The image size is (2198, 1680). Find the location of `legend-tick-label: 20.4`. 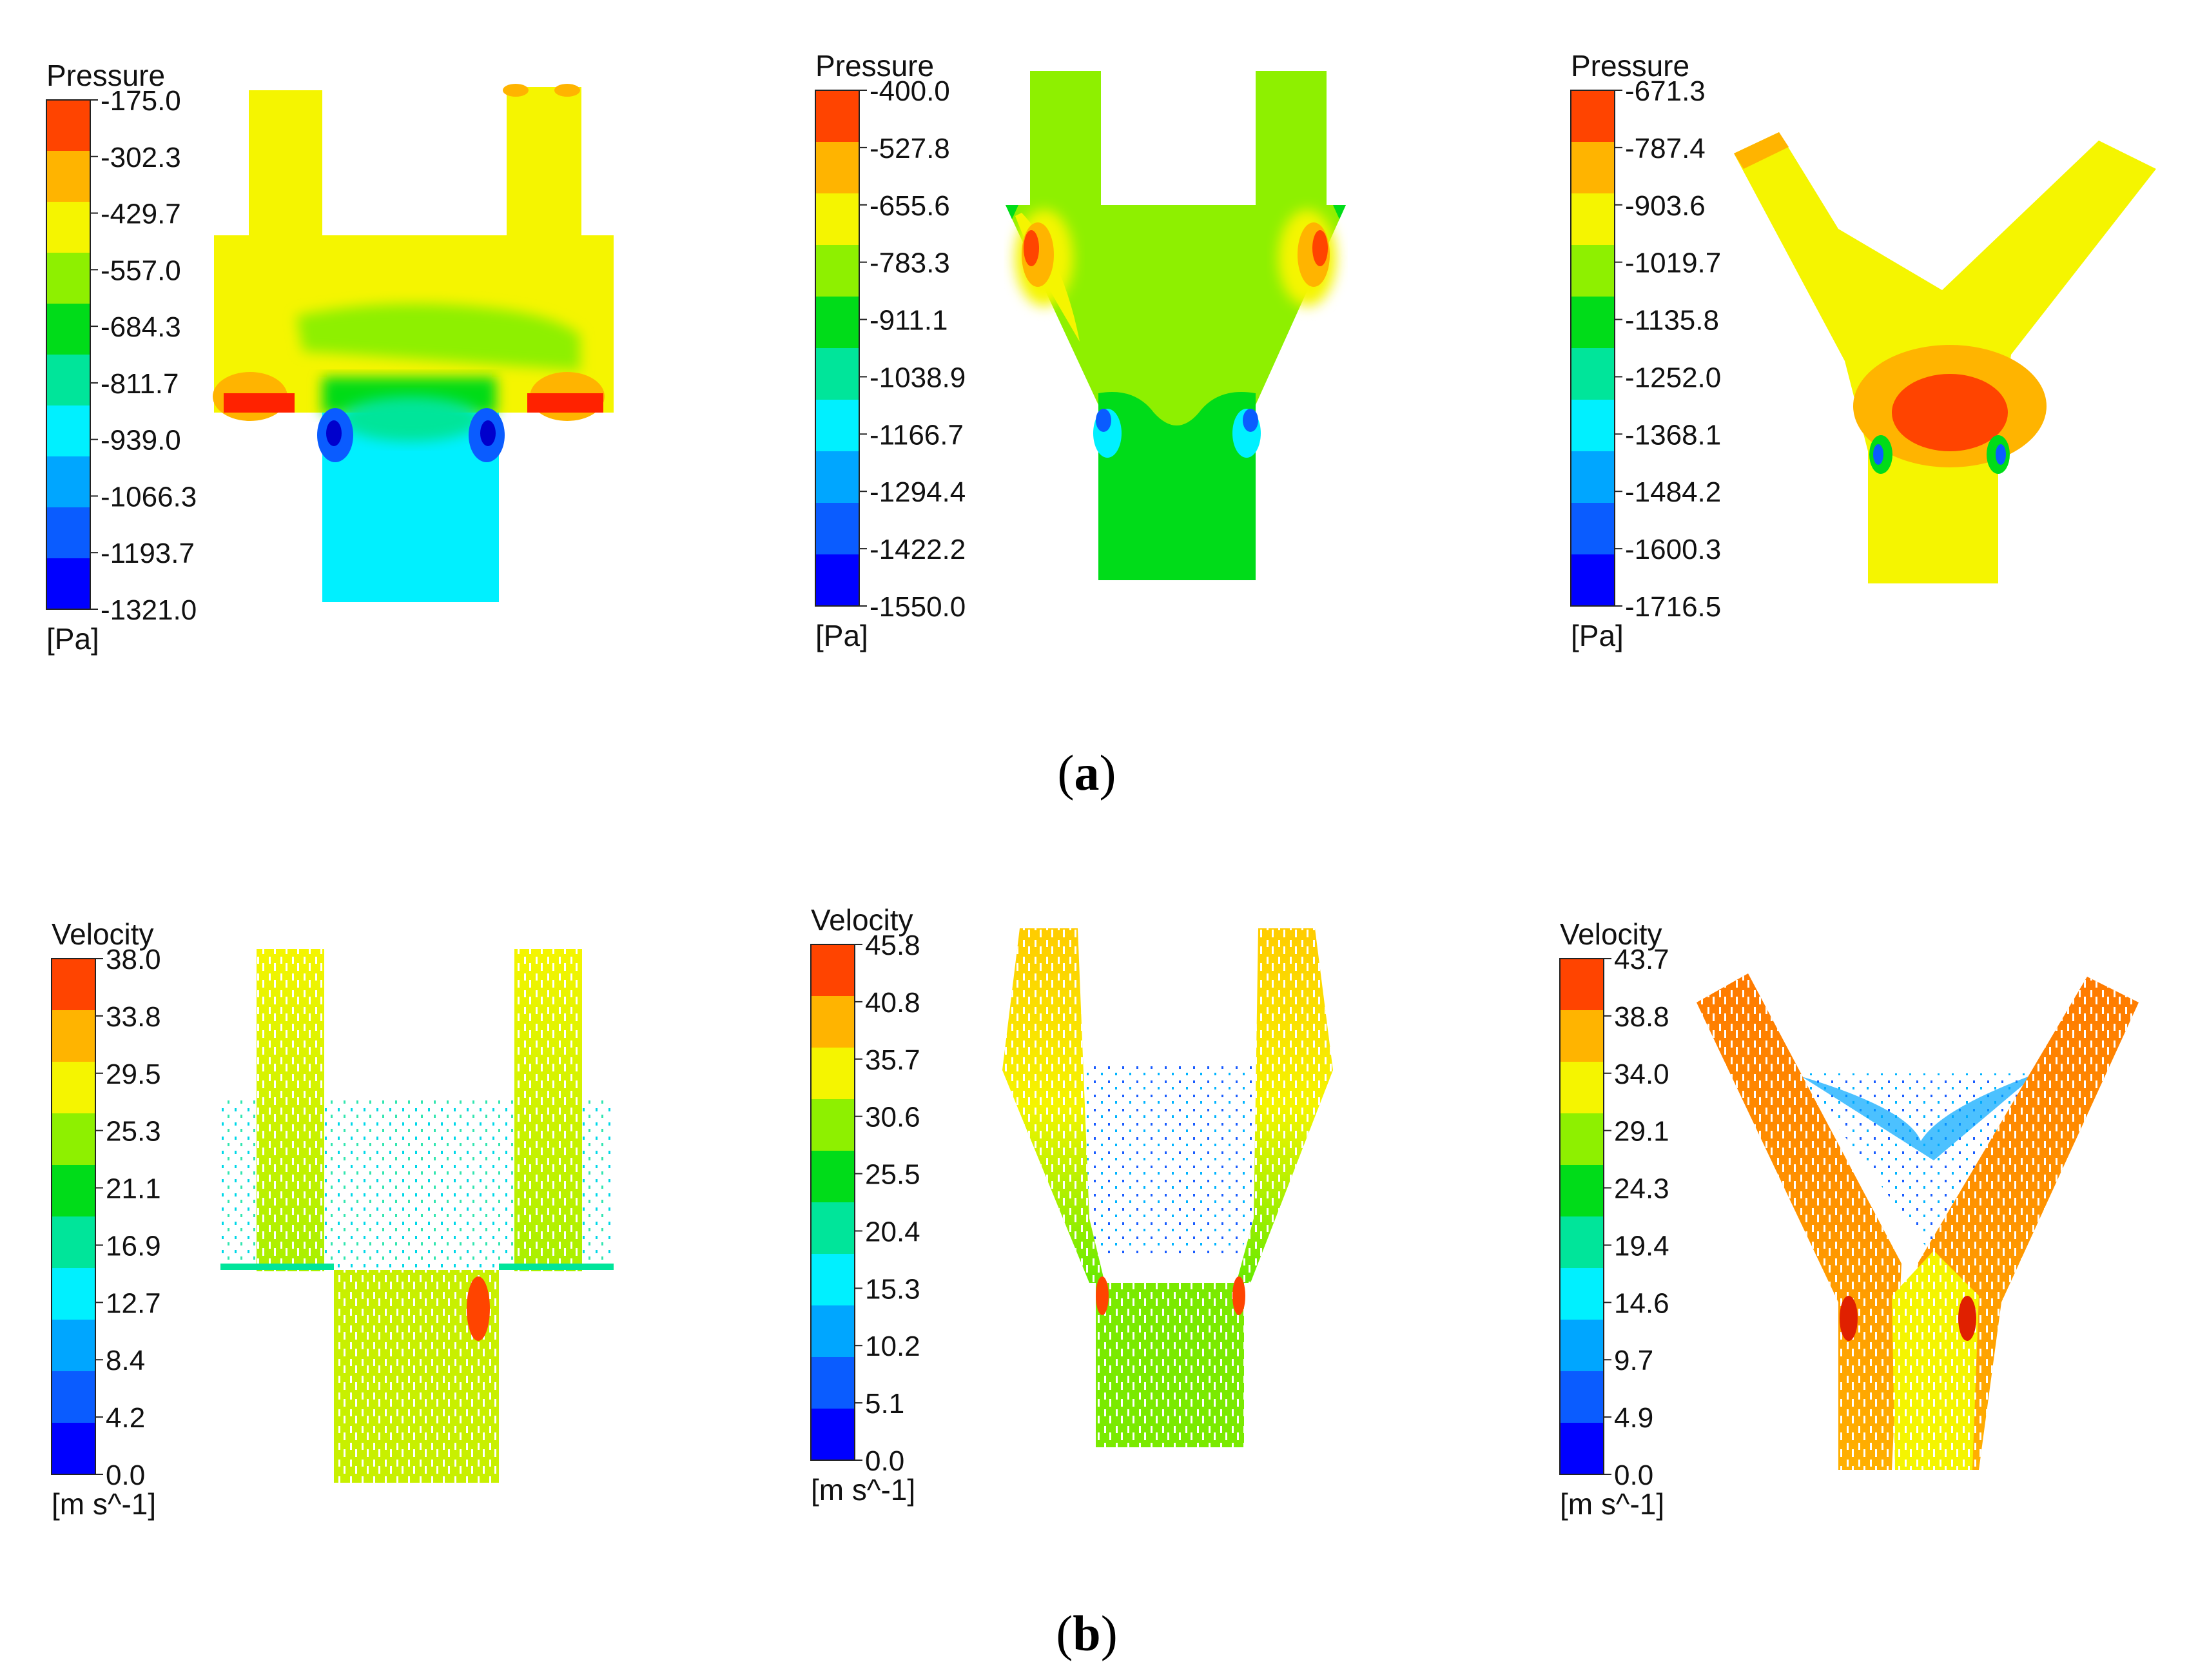

legend-tick-label: 20.4 is located at coordinates (892, 1231).